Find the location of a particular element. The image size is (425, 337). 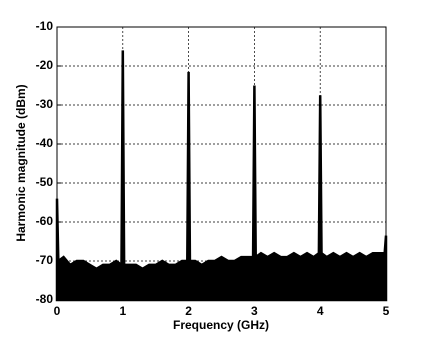

y-tick-label: -10 is located at coordinates (45, 26).